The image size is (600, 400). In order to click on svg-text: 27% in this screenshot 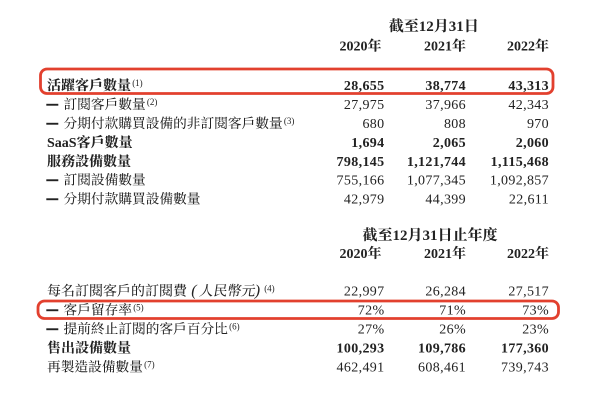, I will do `click(371, 330)`.